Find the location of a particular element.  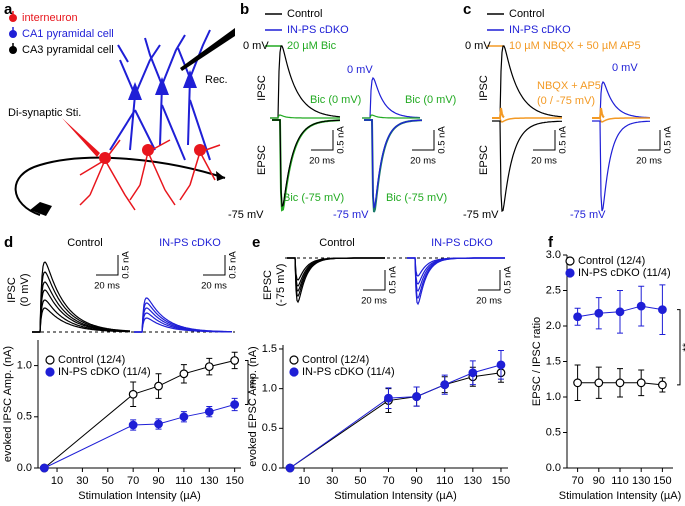

trace-label: EPSC is located at coordinates (268, 285).